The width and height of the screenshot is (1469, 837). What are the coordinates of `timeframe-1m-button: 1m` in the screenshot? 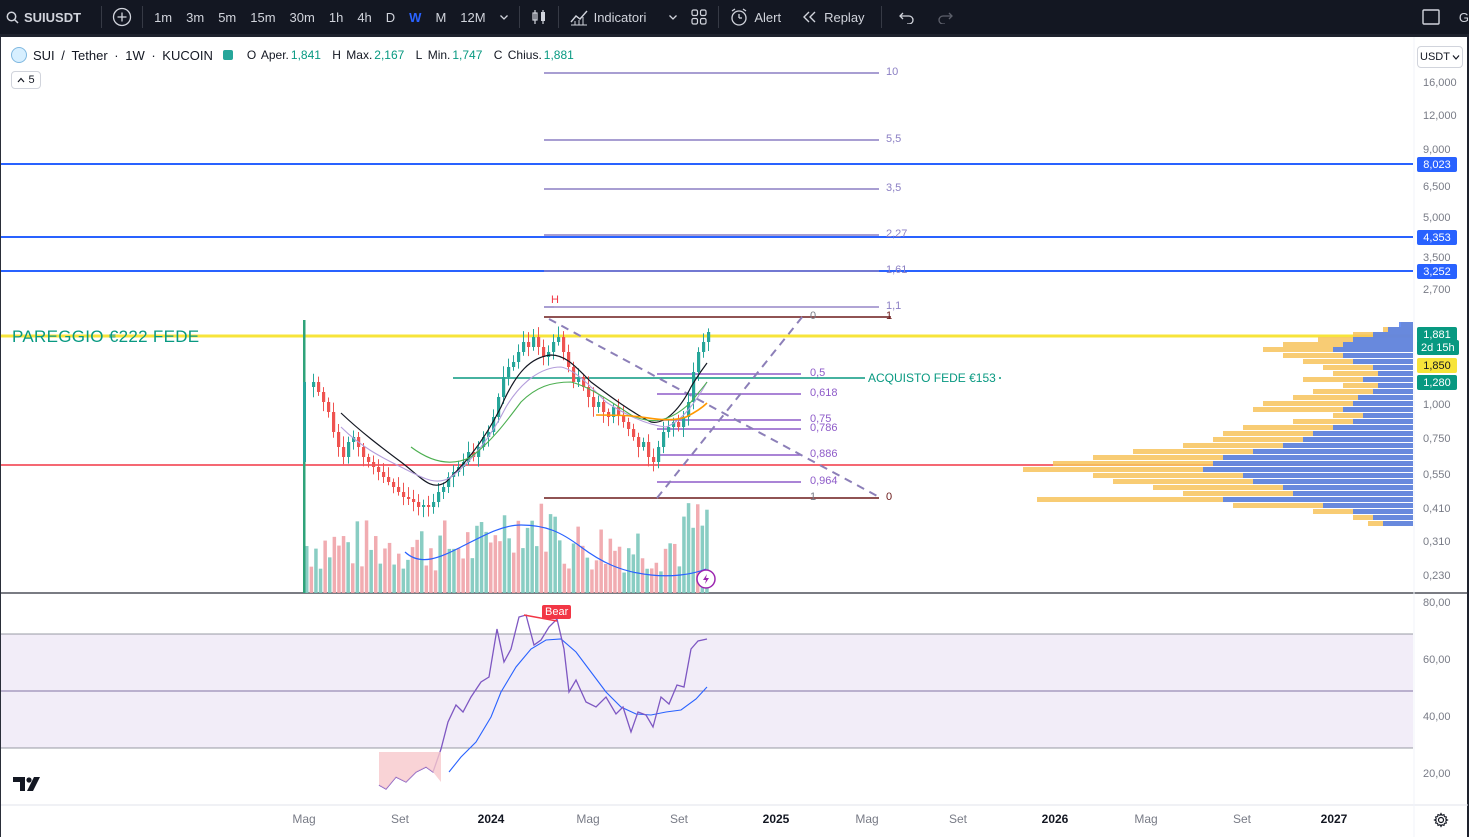 It's located at (163, 17).